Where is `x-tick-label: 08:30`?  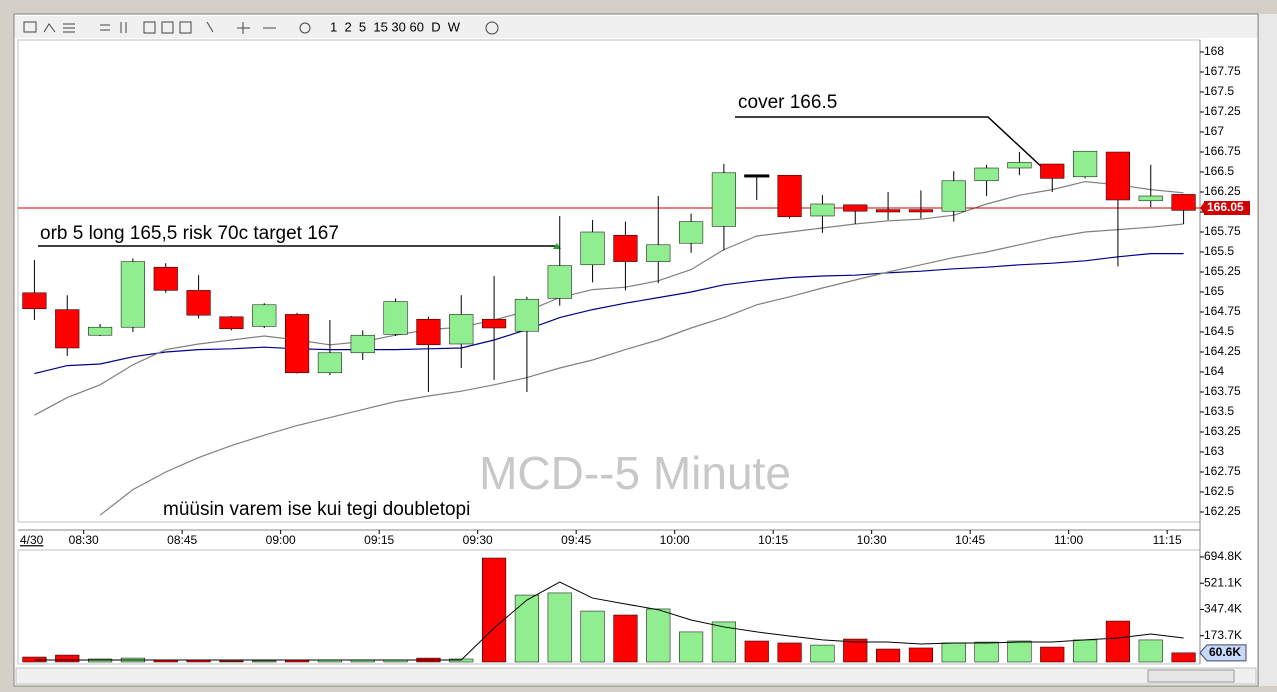
x-tick-label: 08:30 is located at coordinates (84, 540).